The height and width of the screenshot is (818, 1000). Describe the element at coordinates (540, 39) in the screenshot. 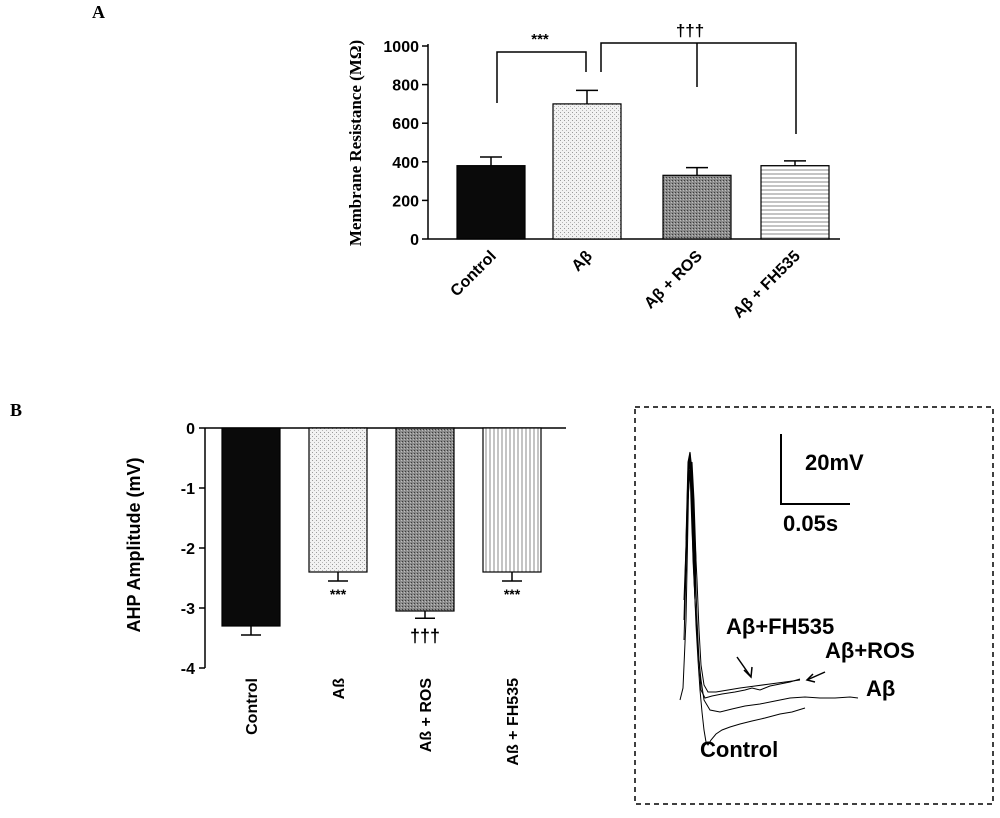

I see `chart-a-significance-asterisks: ***` at that location.